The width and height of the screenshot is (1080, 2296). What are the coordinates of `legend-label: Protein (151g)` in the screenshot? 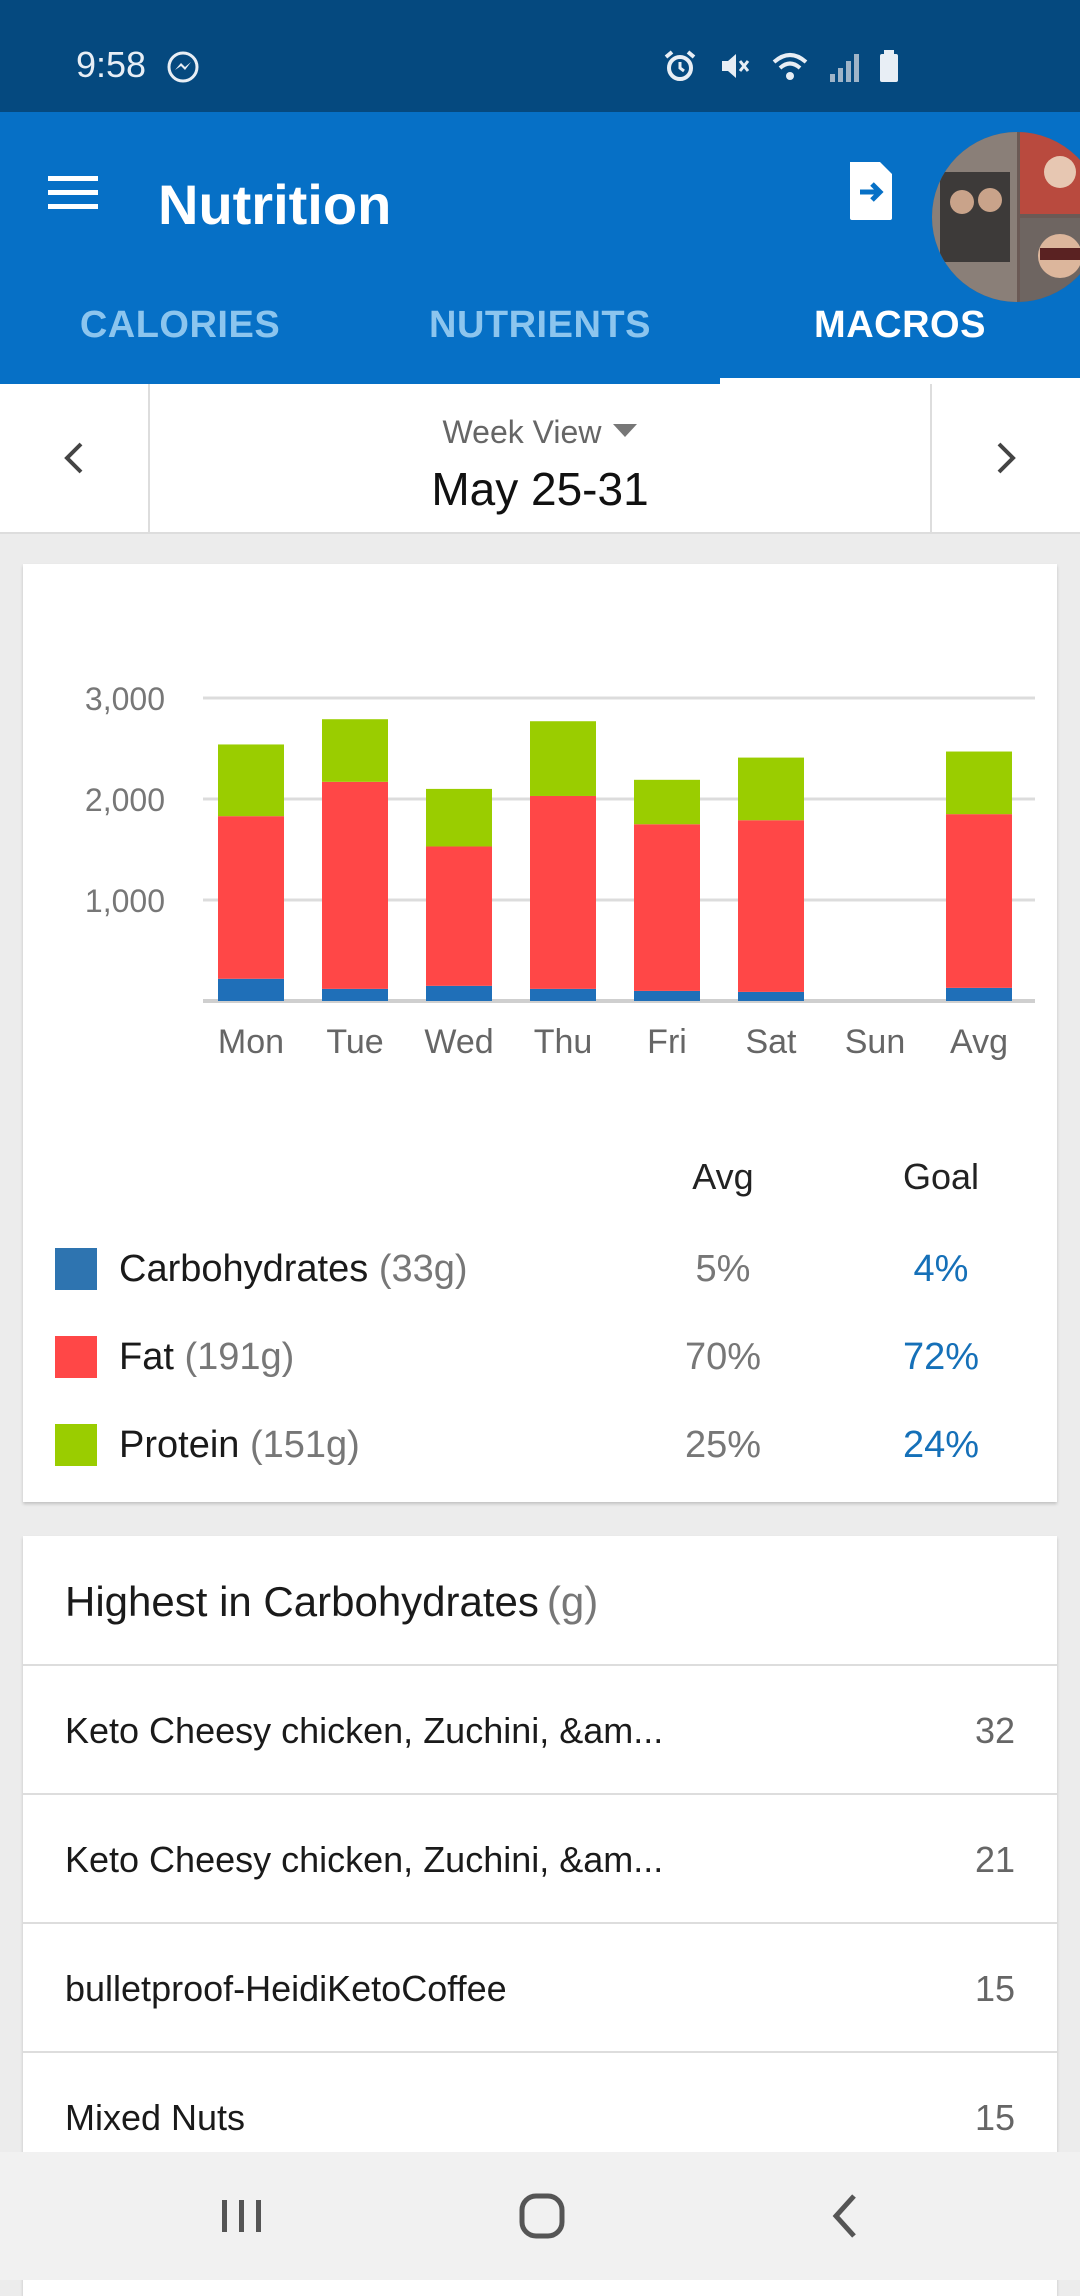 It's located at (239, 1445).